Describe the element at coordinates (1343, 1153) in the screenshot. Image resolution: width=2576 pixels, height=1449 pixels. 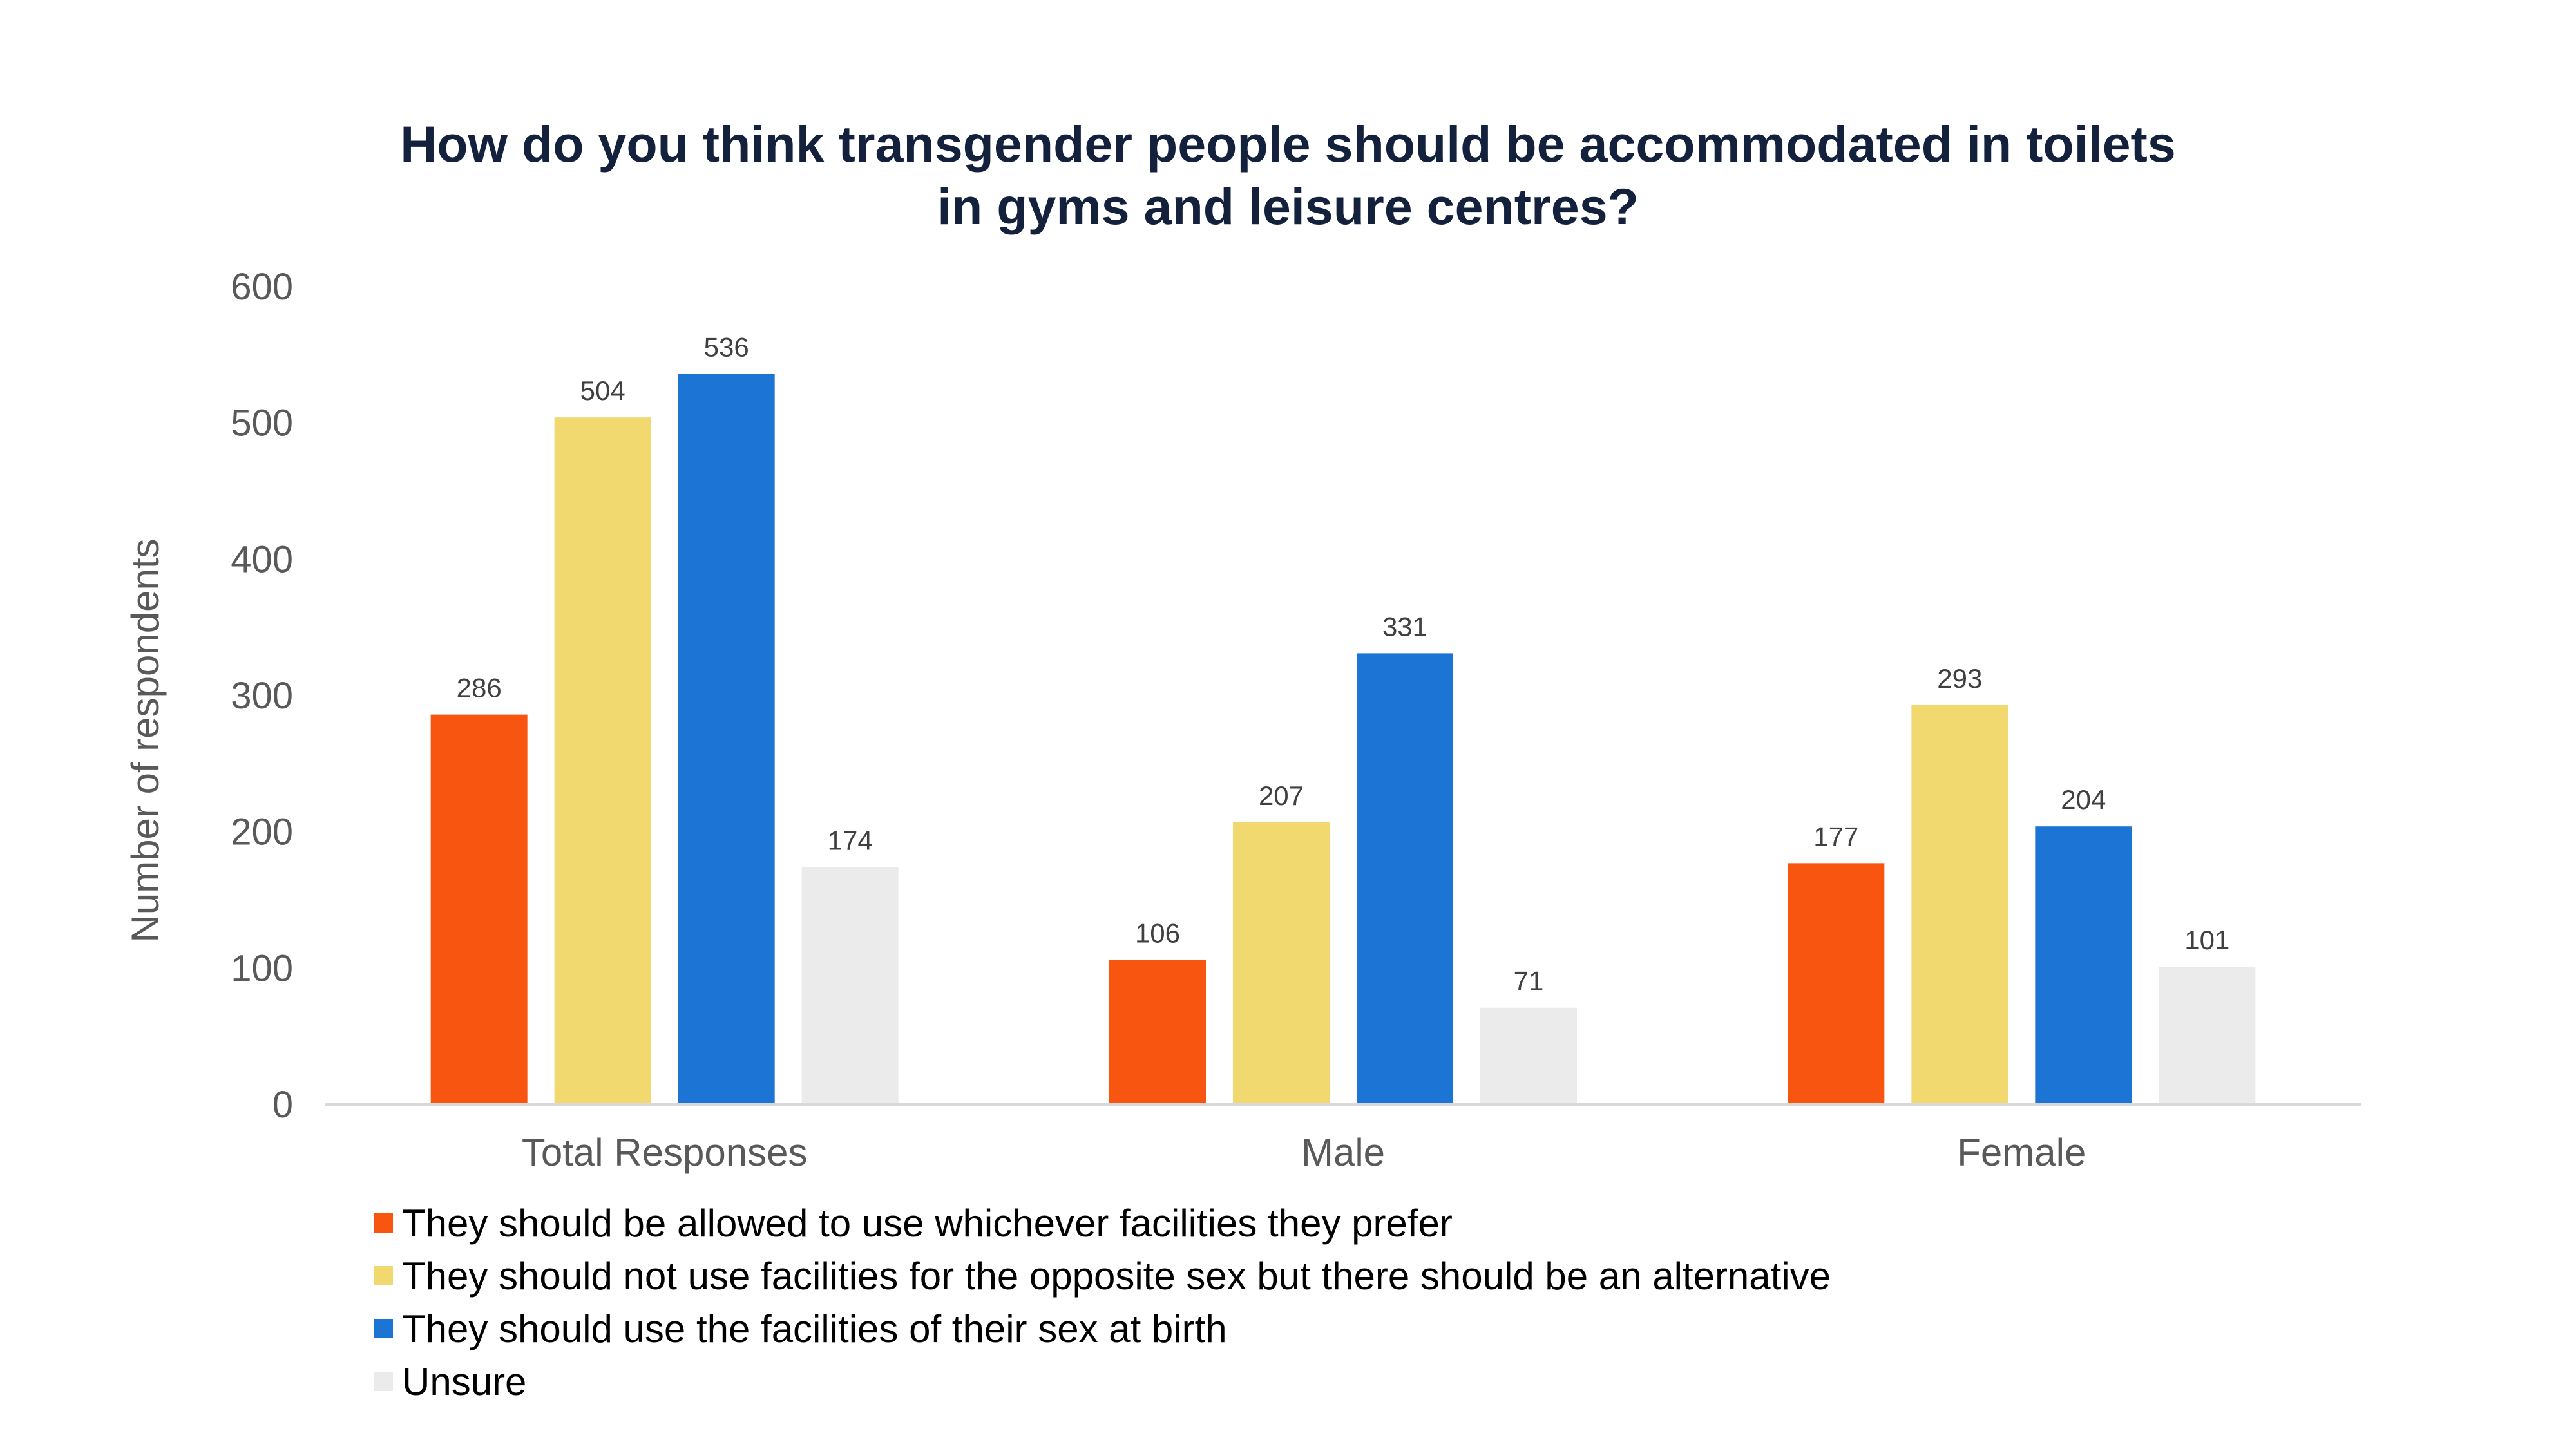
I see `x-tick-label: Male` at that location.